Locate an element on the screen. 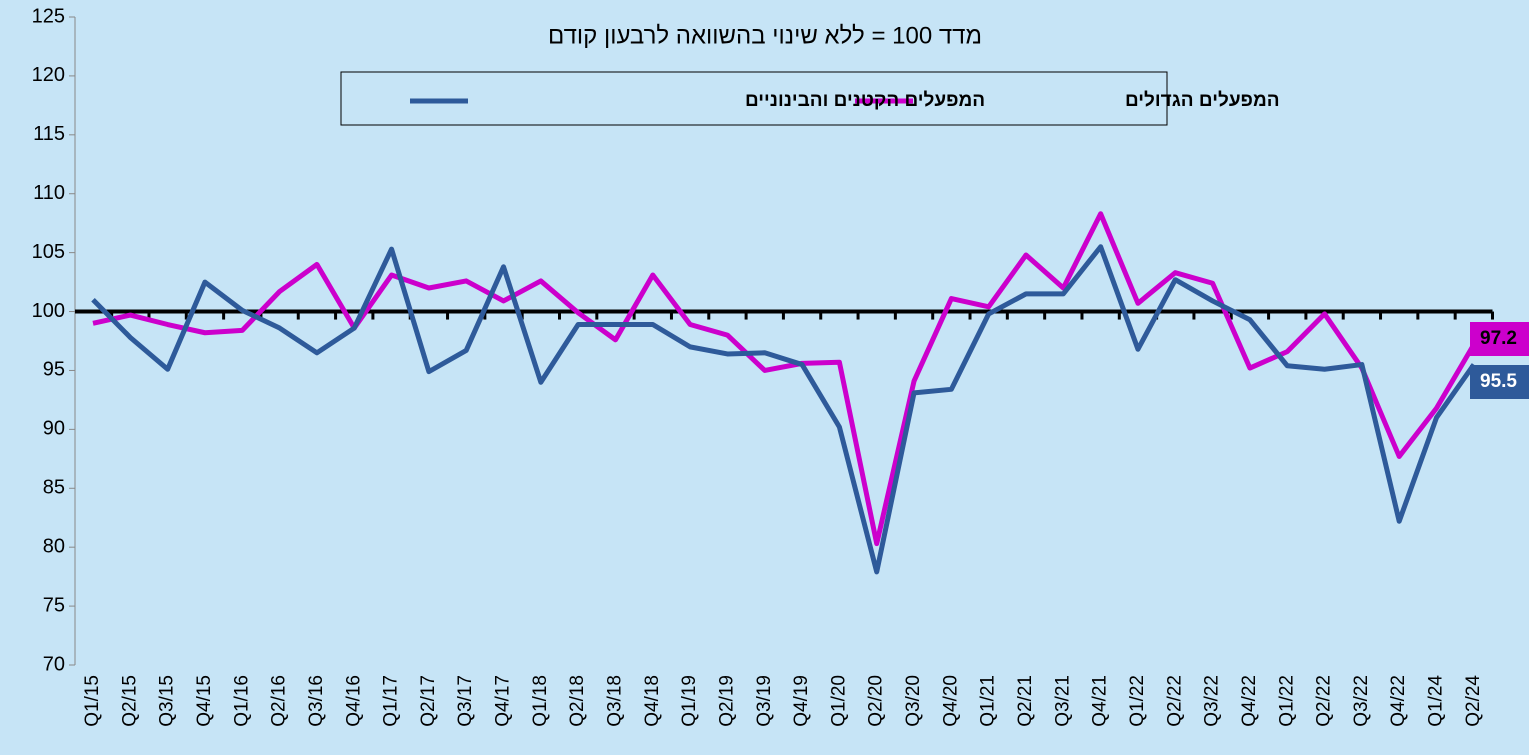 This screenshot has width=1529, height=755. x-tick-label: Q1/17 is located at coordinates (391, 701).